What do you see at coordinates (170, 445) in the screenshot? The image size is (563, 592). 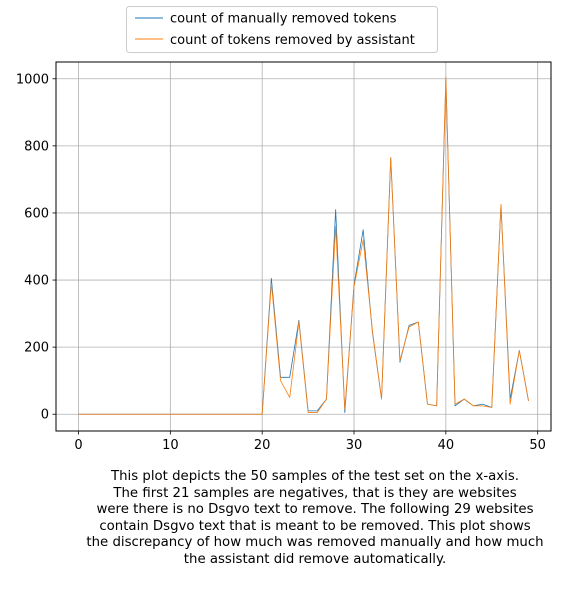 I see `x-tick-label: 10` at bounding box center [170, 445].